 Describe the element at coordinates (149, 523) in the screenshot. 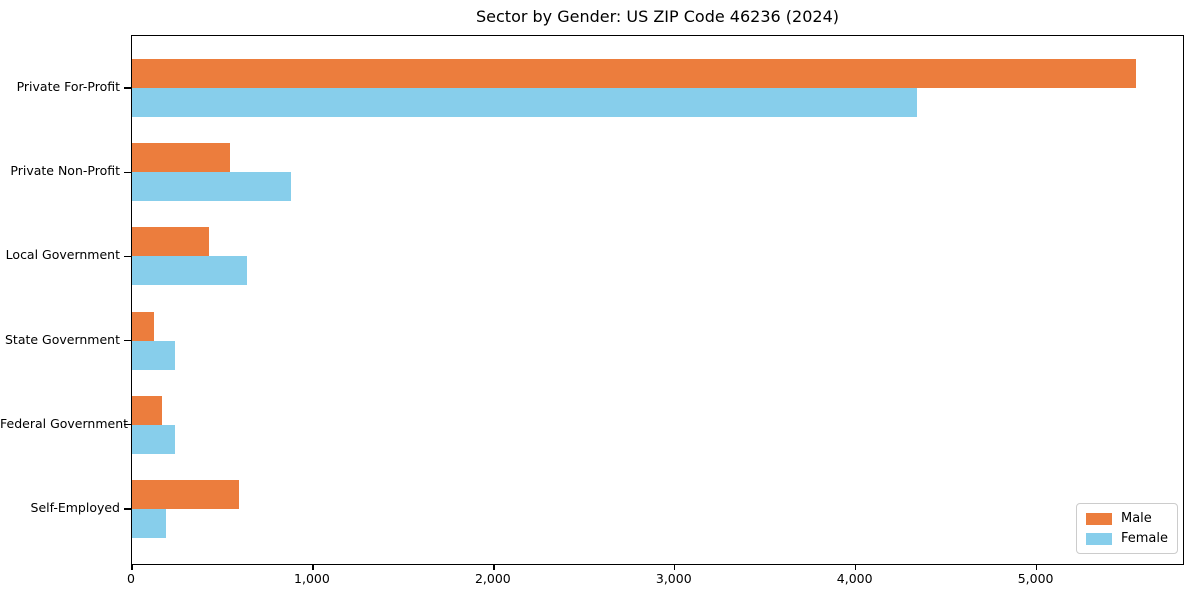

I see `bar-self-employed-female` at that location.